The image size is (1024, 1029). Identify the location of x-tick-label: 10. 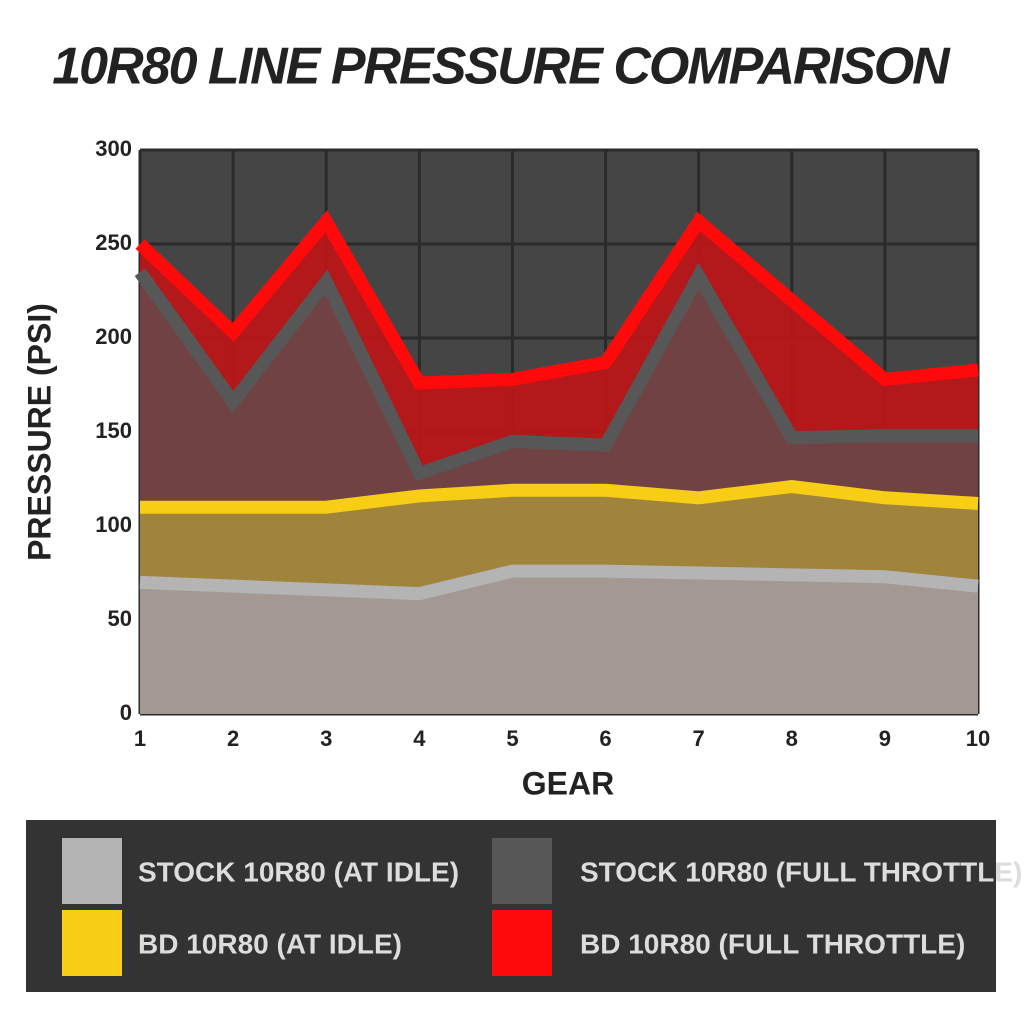
(978, 738).